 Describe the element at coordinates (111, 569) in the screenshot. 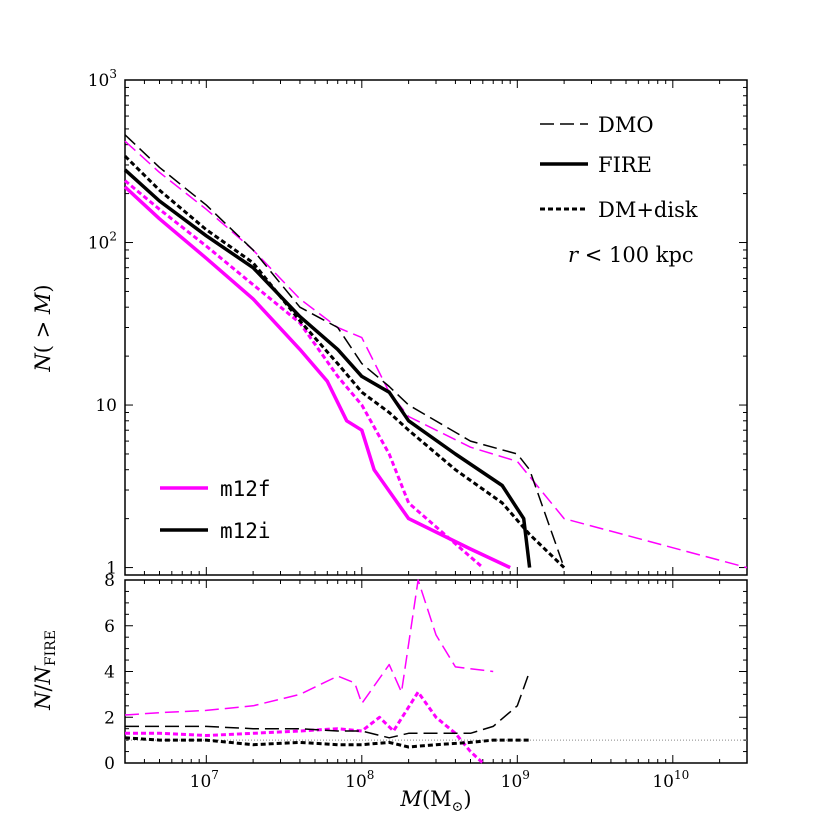

I see `top-y-tick-label: 1` at that location.